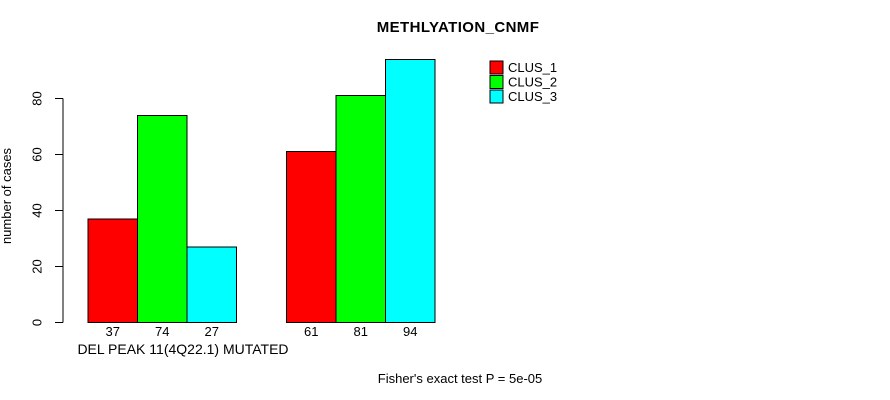  What do you see at coordinates (262, 331) in the screenshot?
I see `bar-value-labels: 37 61 74 81 27 94` at bounding box center [262, 331].